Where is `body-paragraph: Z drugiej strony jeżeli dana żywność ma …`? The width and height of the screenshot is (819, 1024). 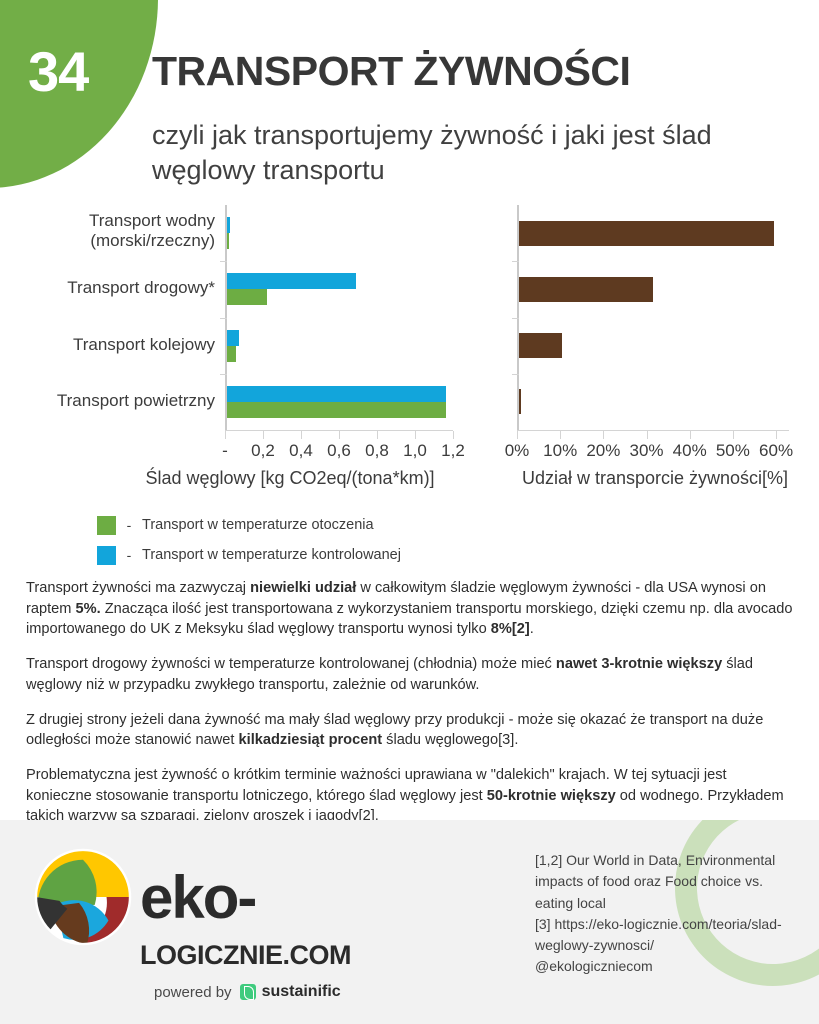
body-paragraph: Z drugiej strony jeżeli dana żywność ma … is located at coordinates (411, 730).